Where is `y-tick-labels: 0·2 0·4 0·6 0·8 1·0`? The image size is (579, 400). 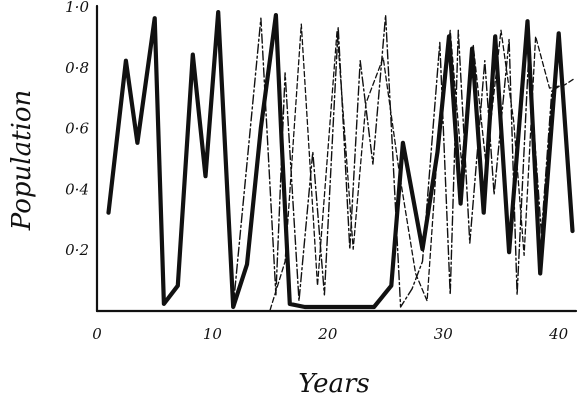
y-tick-labels: 0·2 0·4 0·6 0·8 1·0 is located at coordinates (77, 129).